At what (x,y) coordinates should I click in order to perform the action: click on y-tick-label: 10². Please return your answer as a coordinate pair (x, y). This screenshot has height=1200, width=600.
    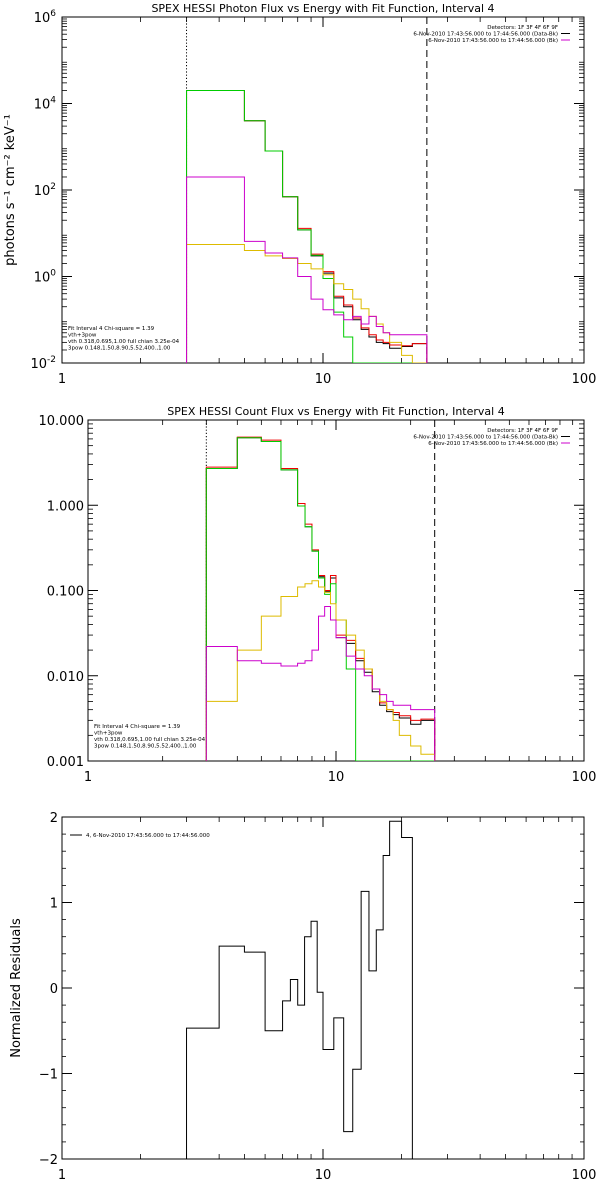
    Looking at the image, I should click on (45, 190).